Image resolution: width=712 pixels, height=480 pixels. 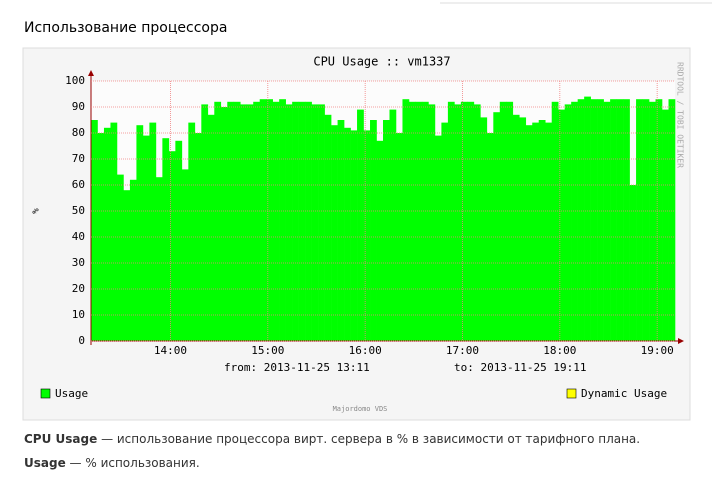 What do you see at coordinates (267, 350) in the screenshot?
I see `x-tick-label: 15:00` at bounding box center [267, 350].